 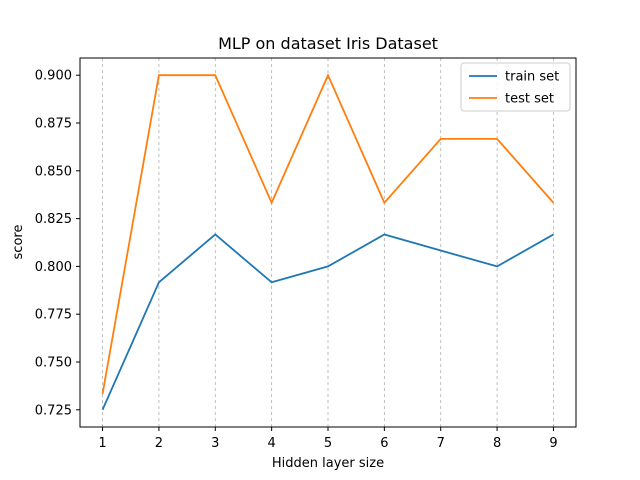 I want to click on x-tick-label: 3, so click(x=215, y=443).